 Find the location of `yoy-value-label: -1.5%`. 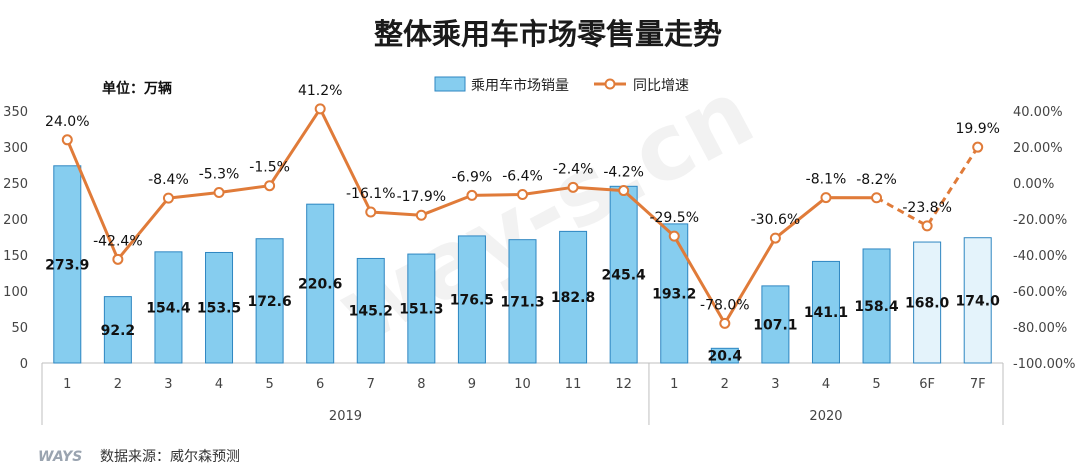

yoy-value-label: -1.5% is located at coordinates (269, 168).